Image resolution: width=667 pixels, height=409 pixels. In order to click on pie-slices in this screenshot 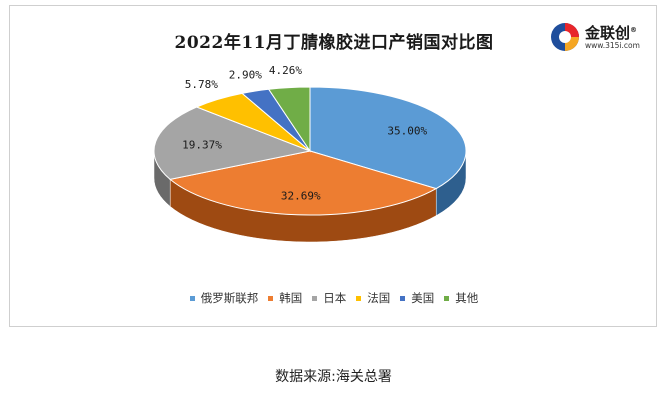, I will do `click(310, 151)`.